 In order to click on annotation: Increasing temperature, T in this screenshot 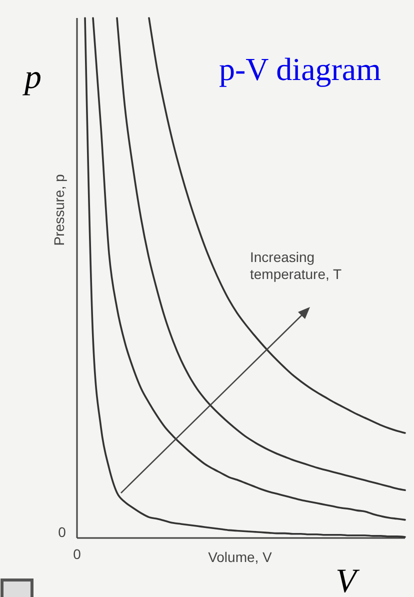, I will do `click(296, 265)`.